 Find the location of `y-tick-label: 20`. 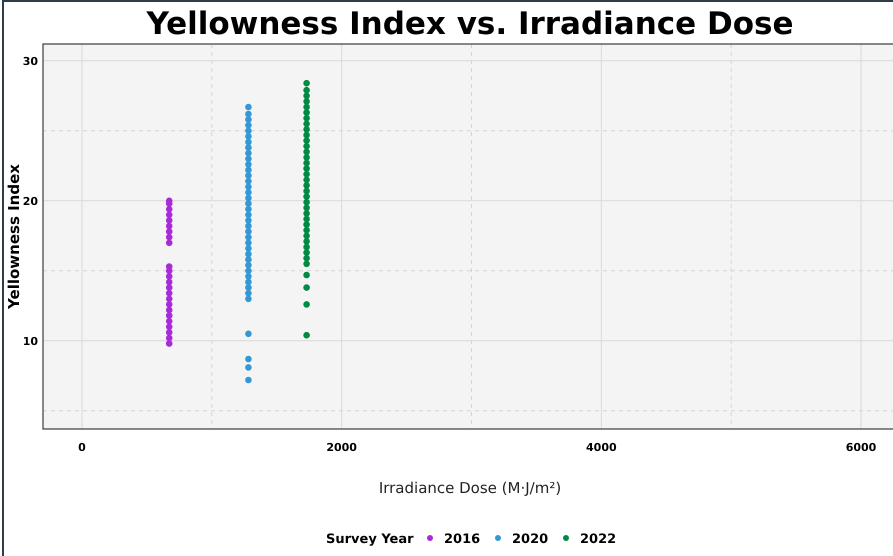

y-tick-label: 20 is located at coordinates (30, 201).